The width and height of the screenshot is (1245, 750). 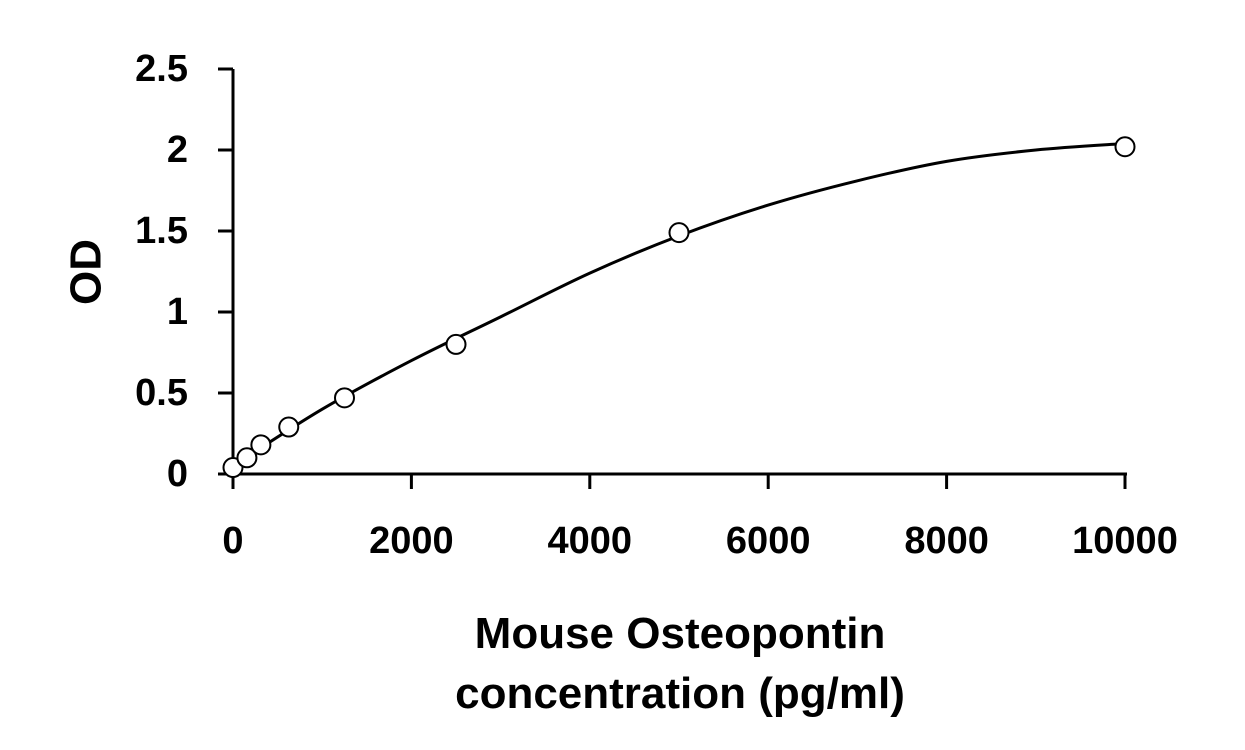 What do you see at coordinates (177, 312) in the screenshot?
I see `y-tick-label: 1` at bounding box center [177, 312].